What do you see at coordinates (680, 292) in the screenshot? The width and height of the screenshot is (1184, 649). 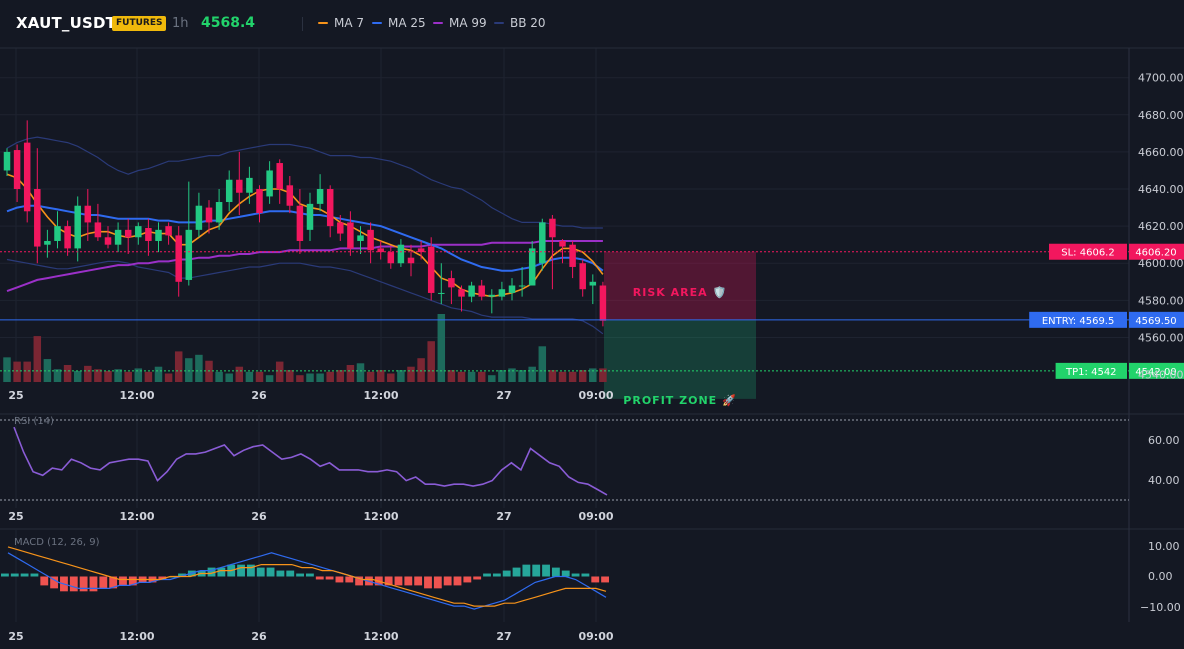 I see `risk-area-label: RISK AREA 🛡️` at bounding box center [680, 292].